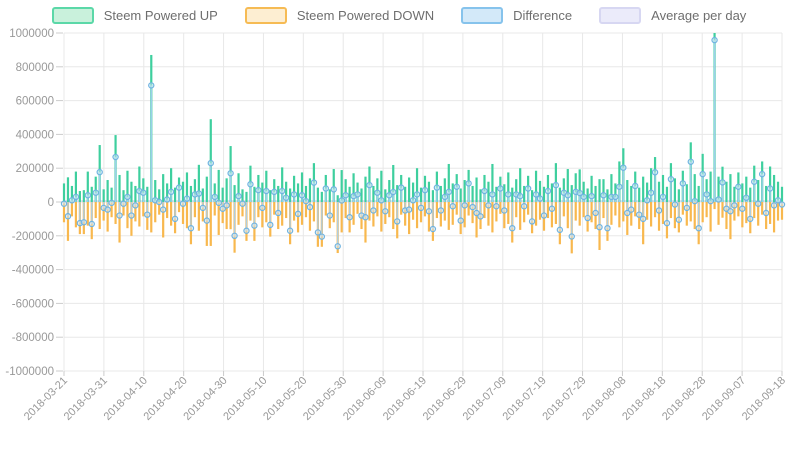 The height and width of the screenshot is (450, 798). Describe the element at coordinates (672, 15) in the screenshot. I see `legend-item-average-per-day: Average per day` at that location.